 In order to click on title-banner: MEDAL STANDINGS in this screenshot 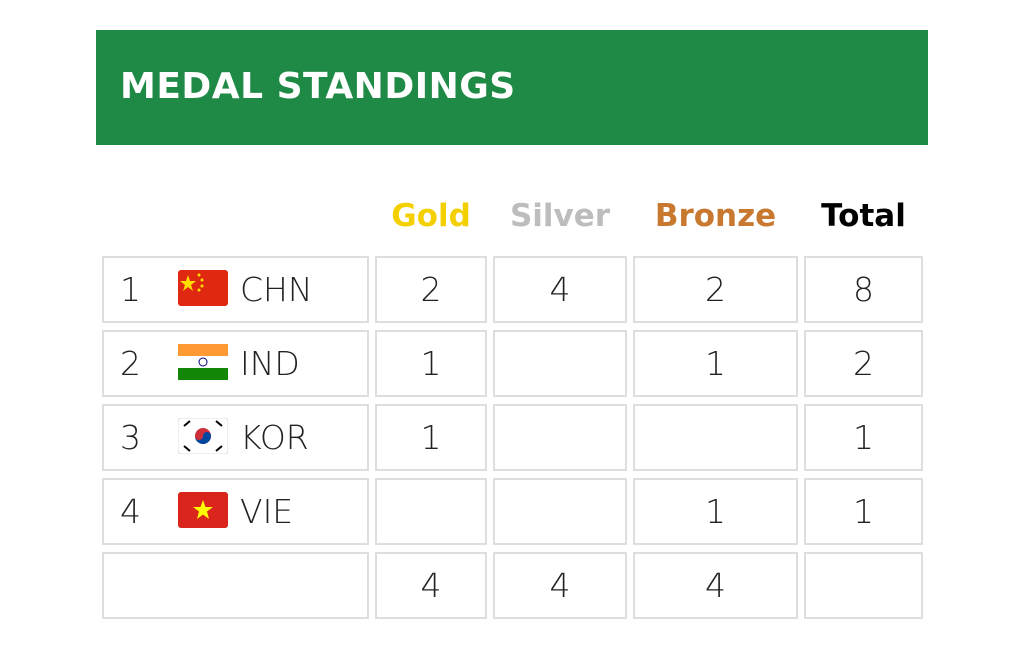, I will do `click(512, 87)`.